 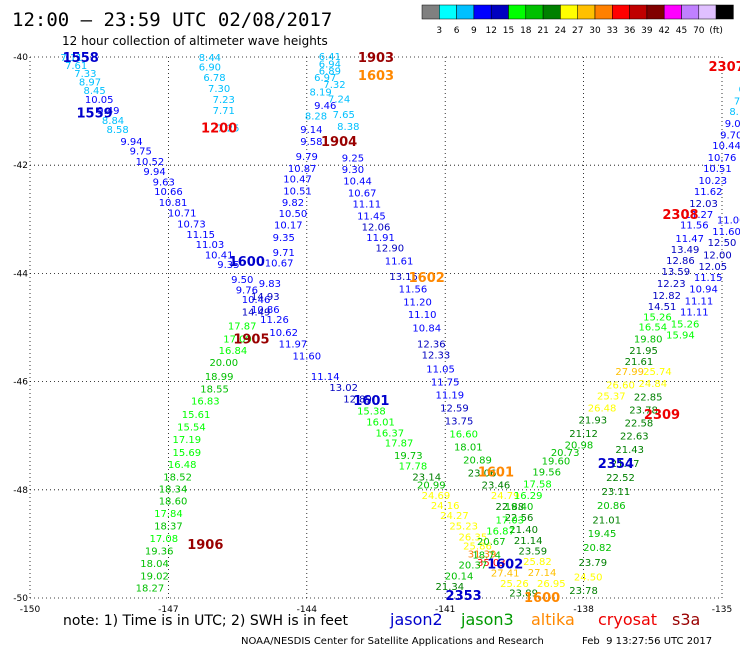 I want to click on swh-value: 24.69, so click(x=436, y=496).